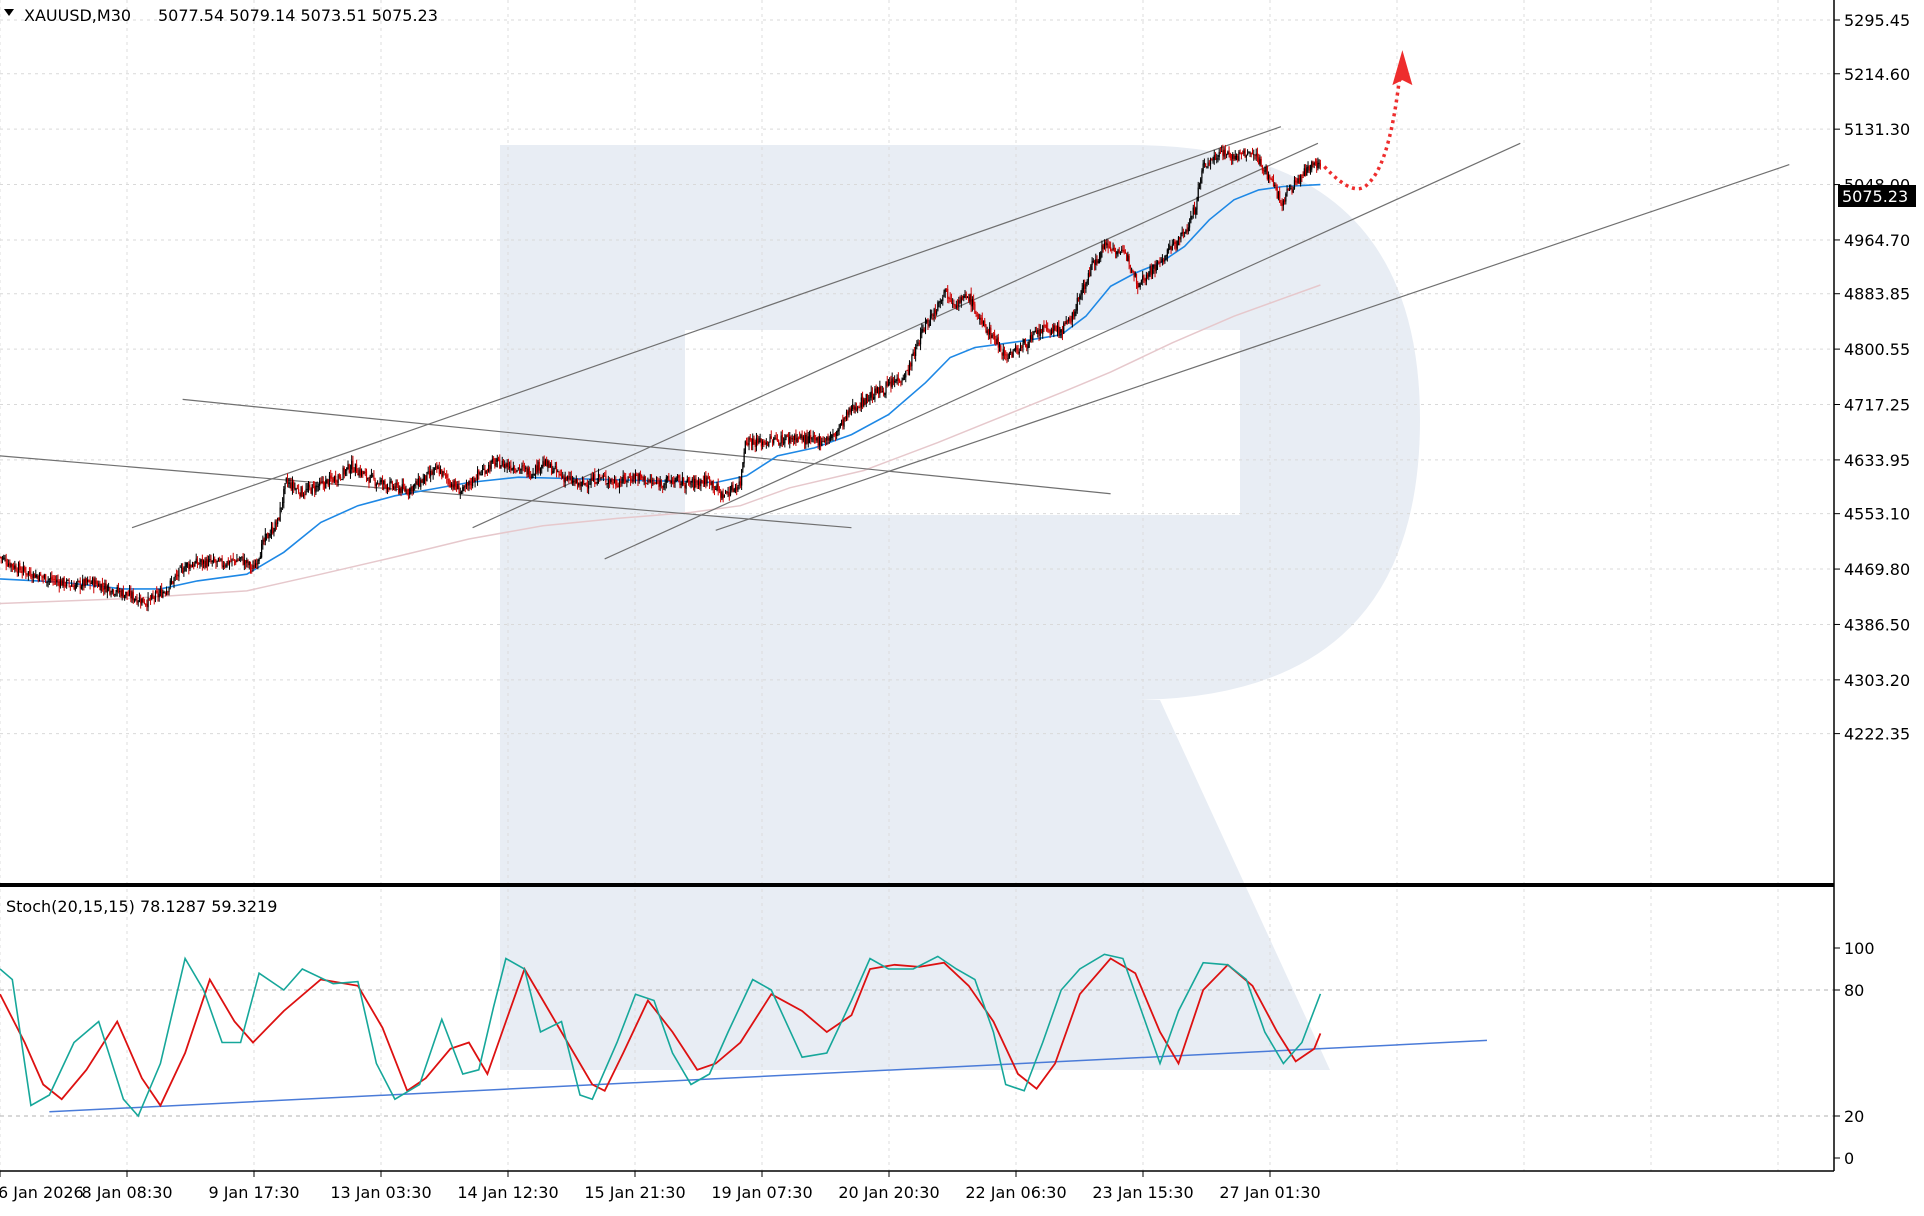 The image size is (1924, 1216). Describe the element at coordinates (1877, 349) in the screenshot. I see `price-tick-label: 4800.55` at that location.